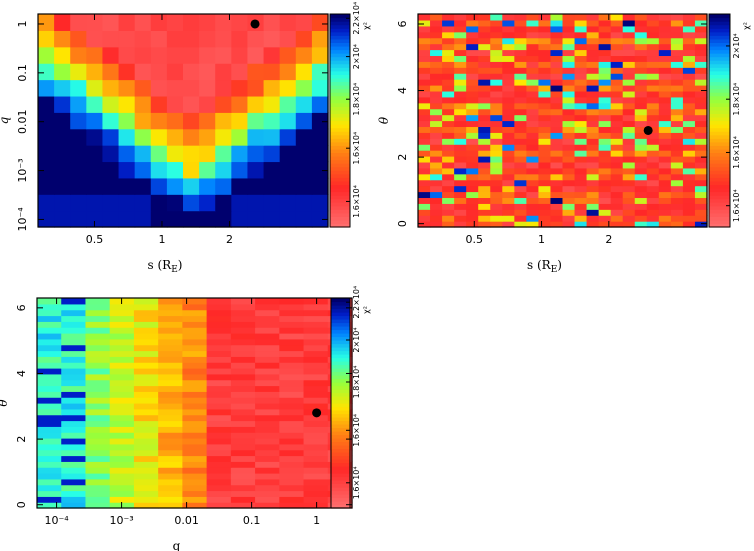 The image size is (754, 551). Describe the element at coordinates (559, 265) in the screenshot. I see `x-axis-label-close: )` at that location.